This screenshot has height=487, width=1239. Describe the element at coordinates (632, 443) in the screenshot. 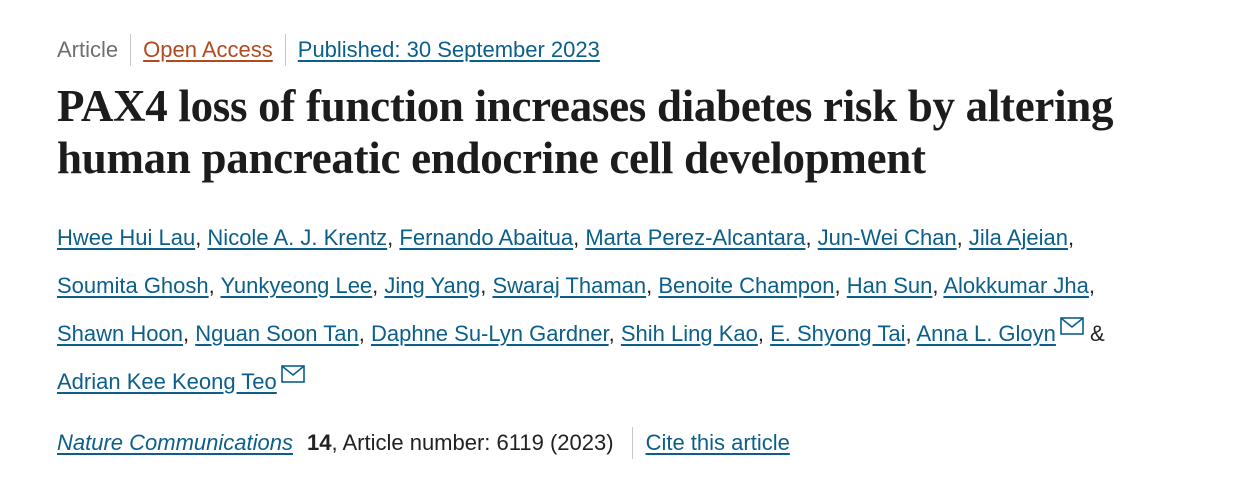

I see `citation-divider` at that location.